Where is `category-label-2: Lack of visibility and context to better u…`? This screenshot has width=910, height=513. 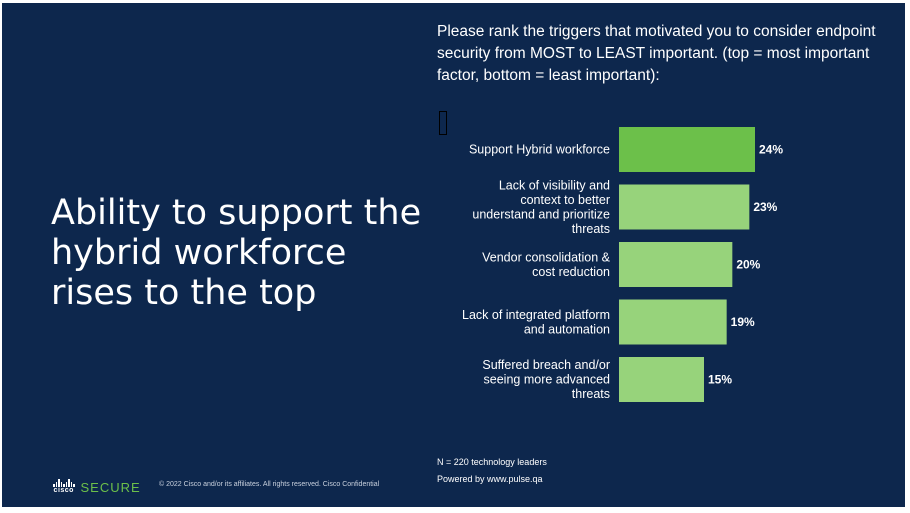 category-label-2: Lack of visibility and context to better u… is located at coordinates (541, 207).